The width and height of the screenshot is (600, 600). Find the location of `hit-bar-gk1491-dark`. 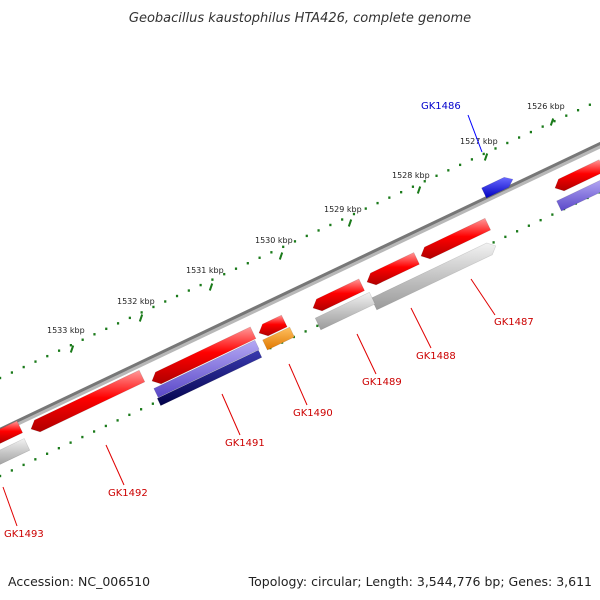

hit-bar-gk1491-dark is located at coordinates (209, 378).